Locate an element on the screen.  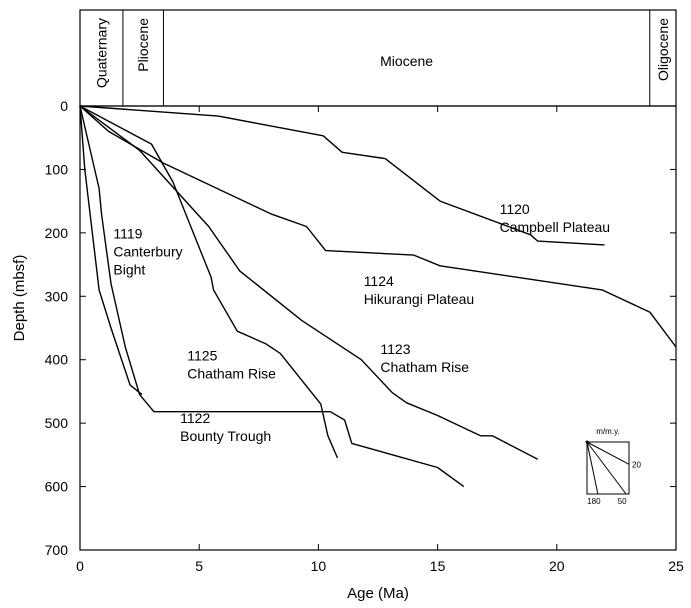
epoch-band: Quaternary Pliocene Miocene Oligocene is located at coordinates (378, 58).